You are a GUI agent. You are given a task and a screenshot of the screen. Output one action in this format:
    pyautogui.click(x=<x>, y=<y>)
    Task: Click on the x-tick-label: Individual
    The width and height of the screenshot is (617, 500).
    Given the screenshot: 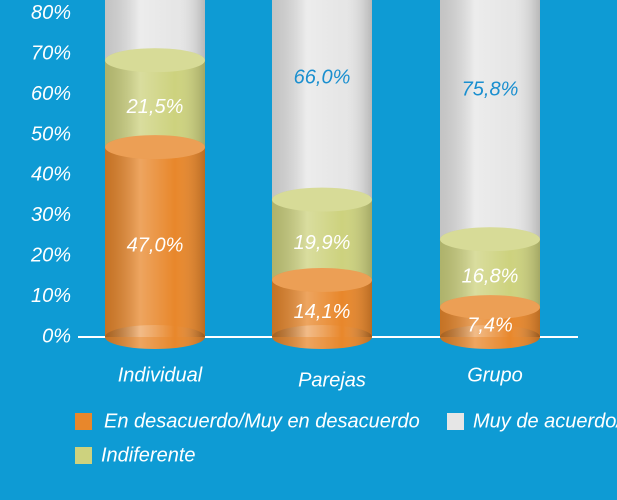 What is the action you would take?
    pyautogui.click(x=160, y=375)
    